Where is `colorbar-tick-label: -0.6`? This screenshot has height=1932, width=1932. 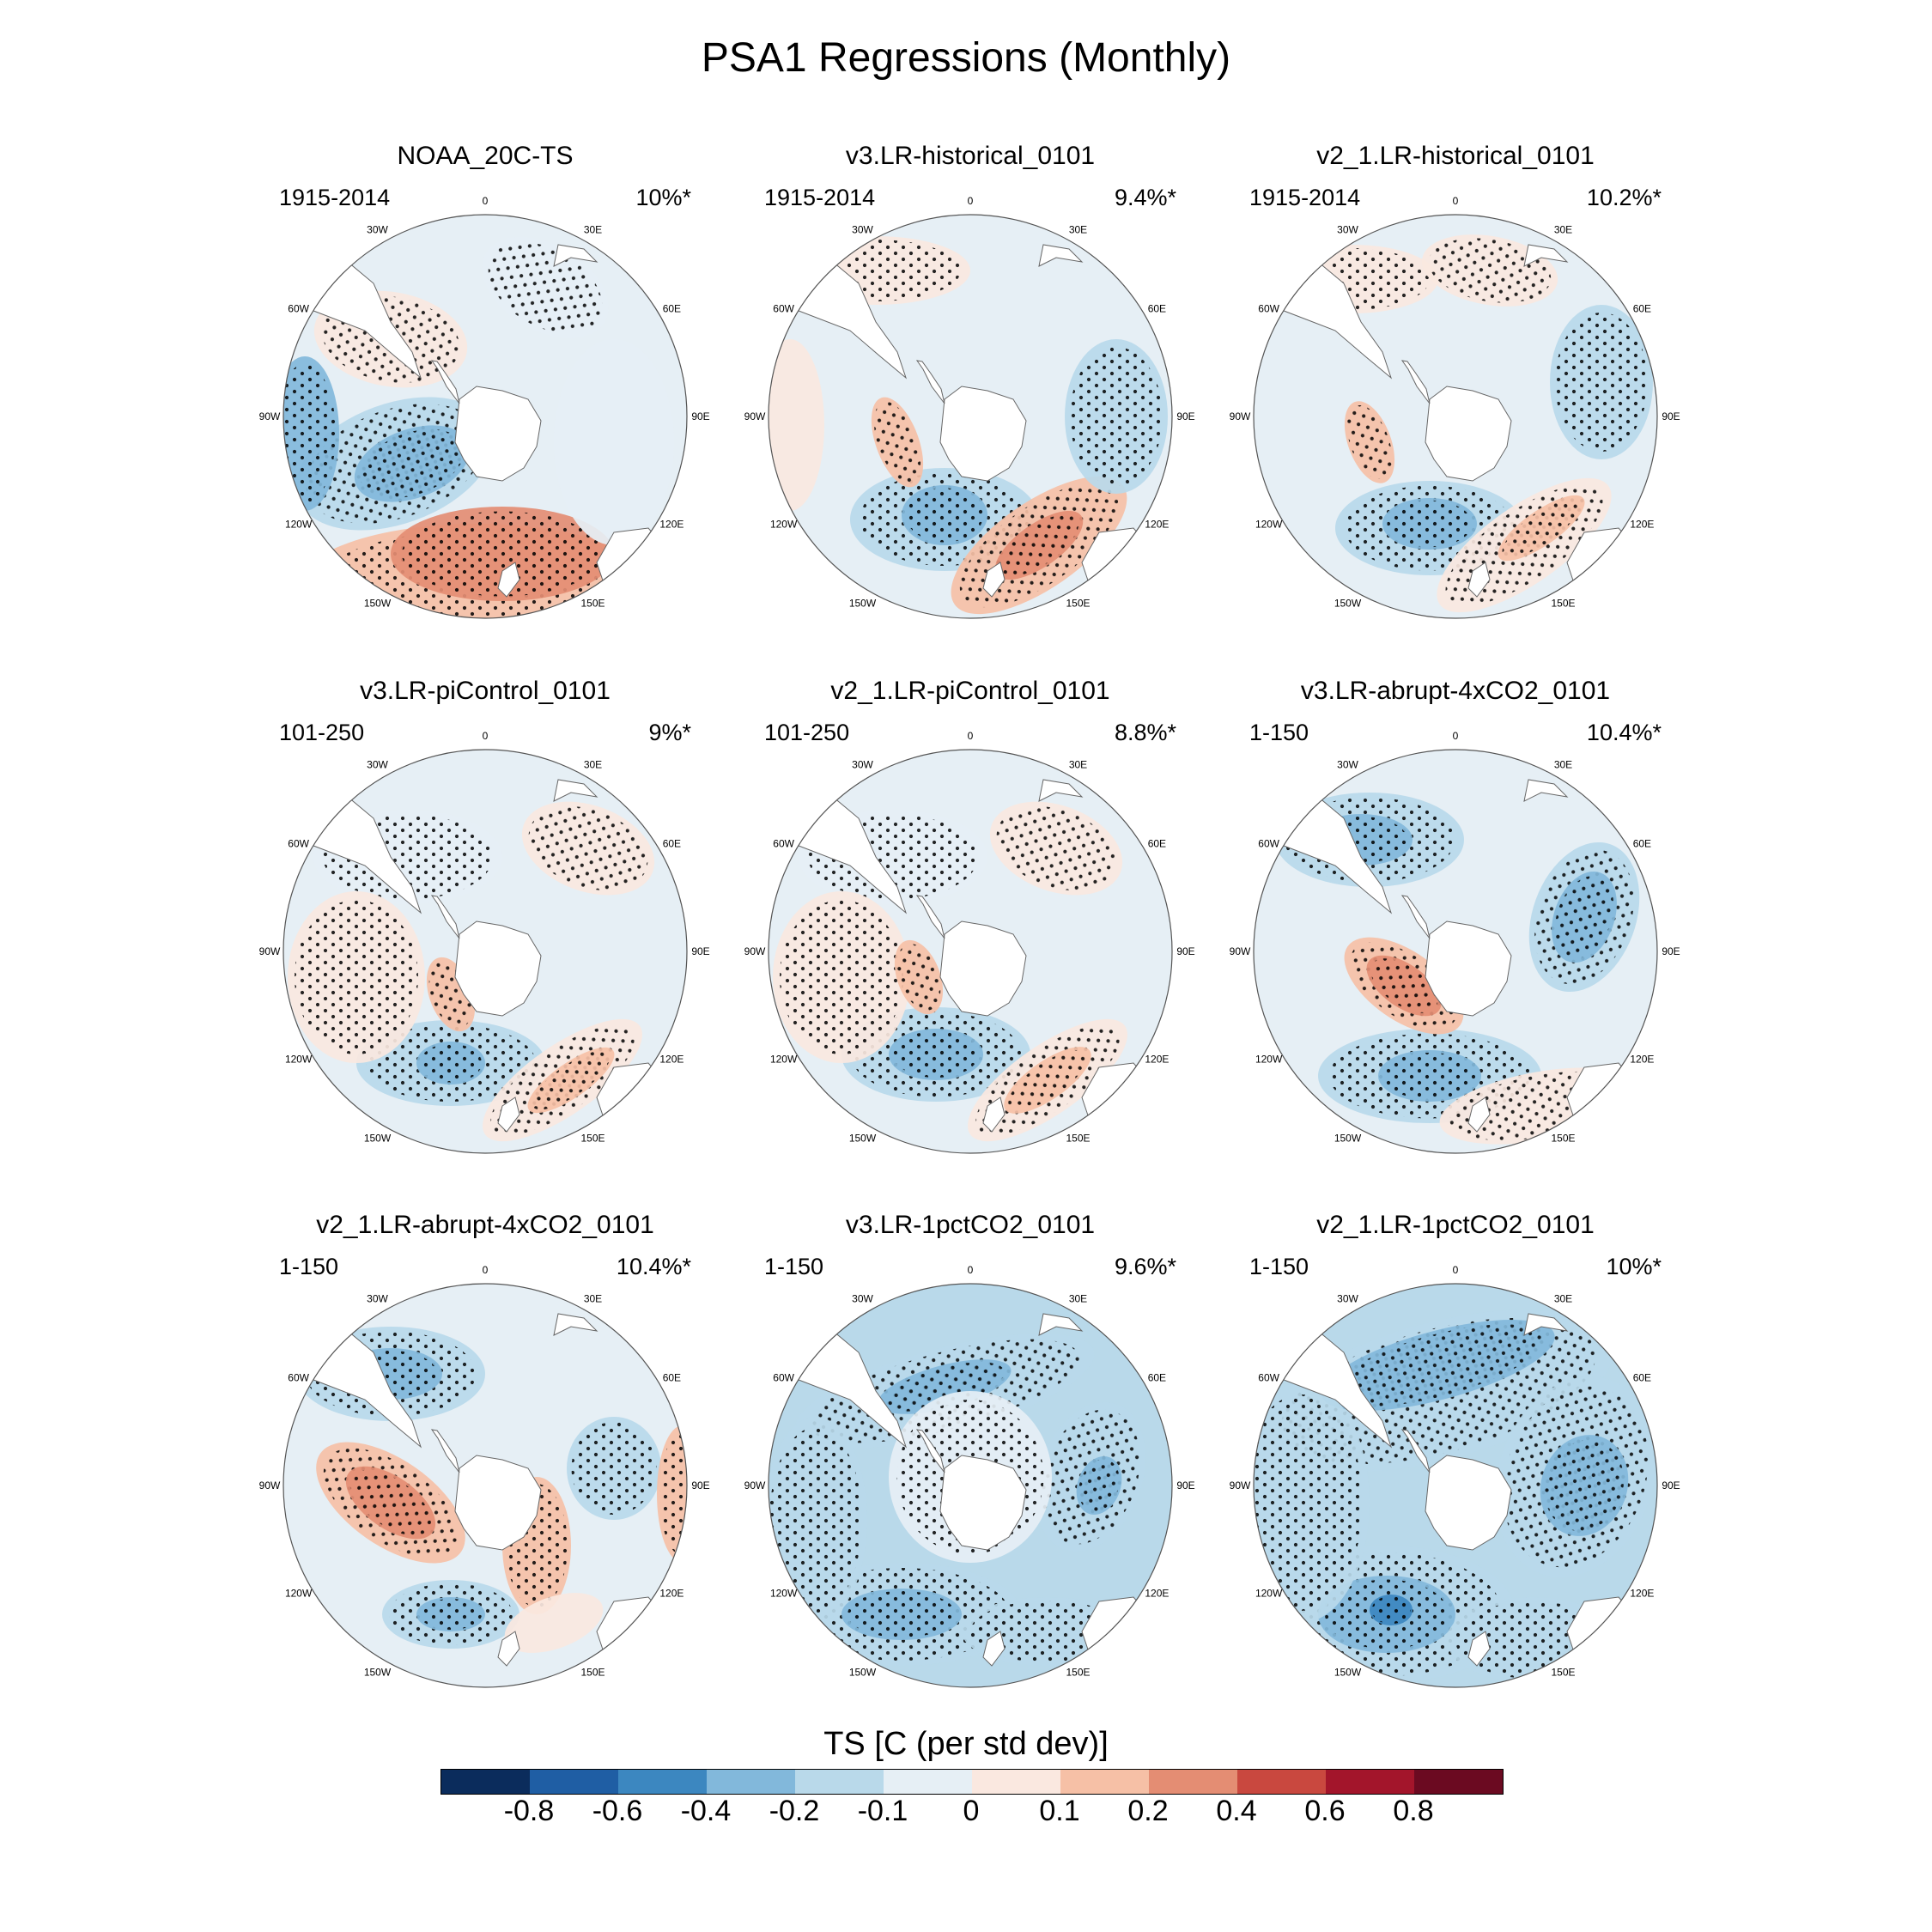 colorbar-tick-label: -0.6 is located at coordinates (618, 1811).